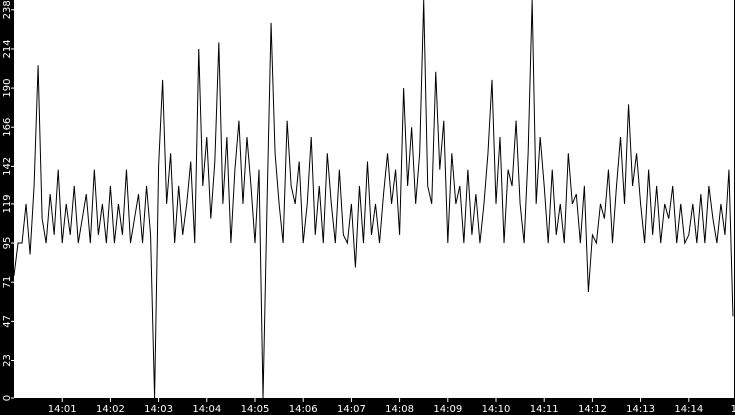  I want to click on x-tick-label: 14:06, so click(303, 409).